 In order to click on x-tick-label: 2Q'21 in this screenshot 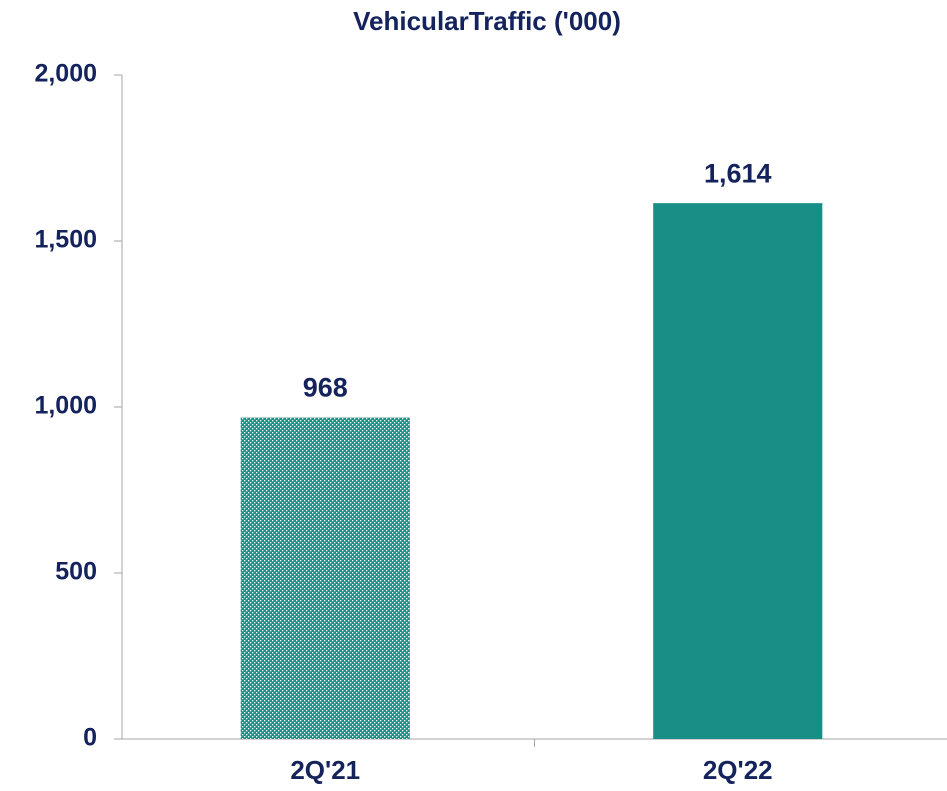, I will do `click(325, 770)`.